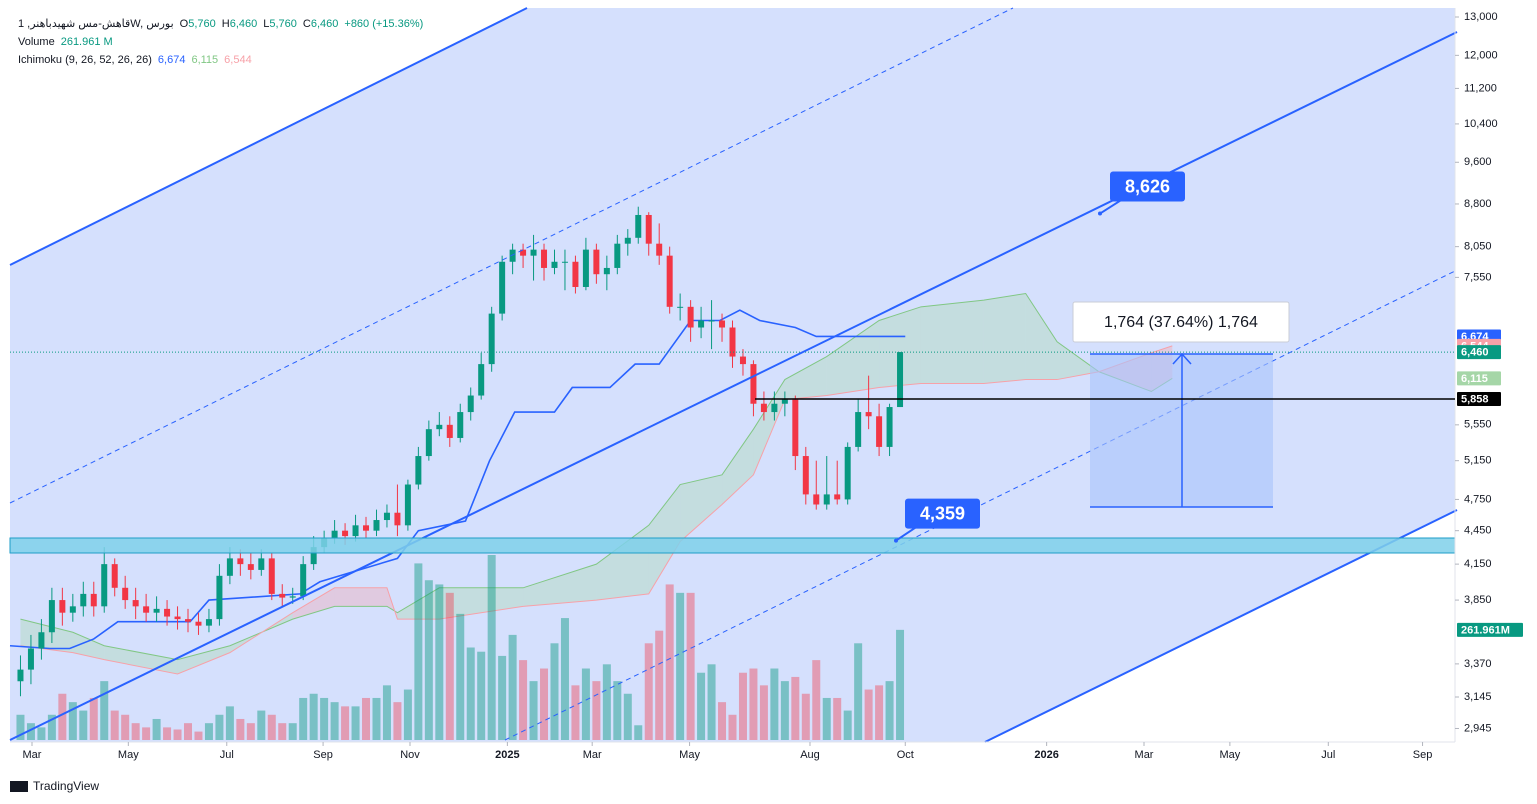  What do you see at coordinates (383, 24) in the screenshot?
I see `legend-item: +860 (+15.36%)` at bounding box center [383, 24].